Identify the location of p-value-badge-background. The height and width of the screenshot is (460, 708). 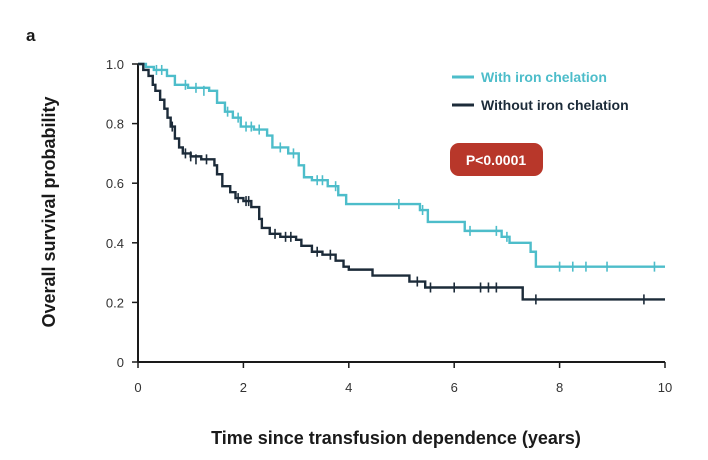
(496, 159).